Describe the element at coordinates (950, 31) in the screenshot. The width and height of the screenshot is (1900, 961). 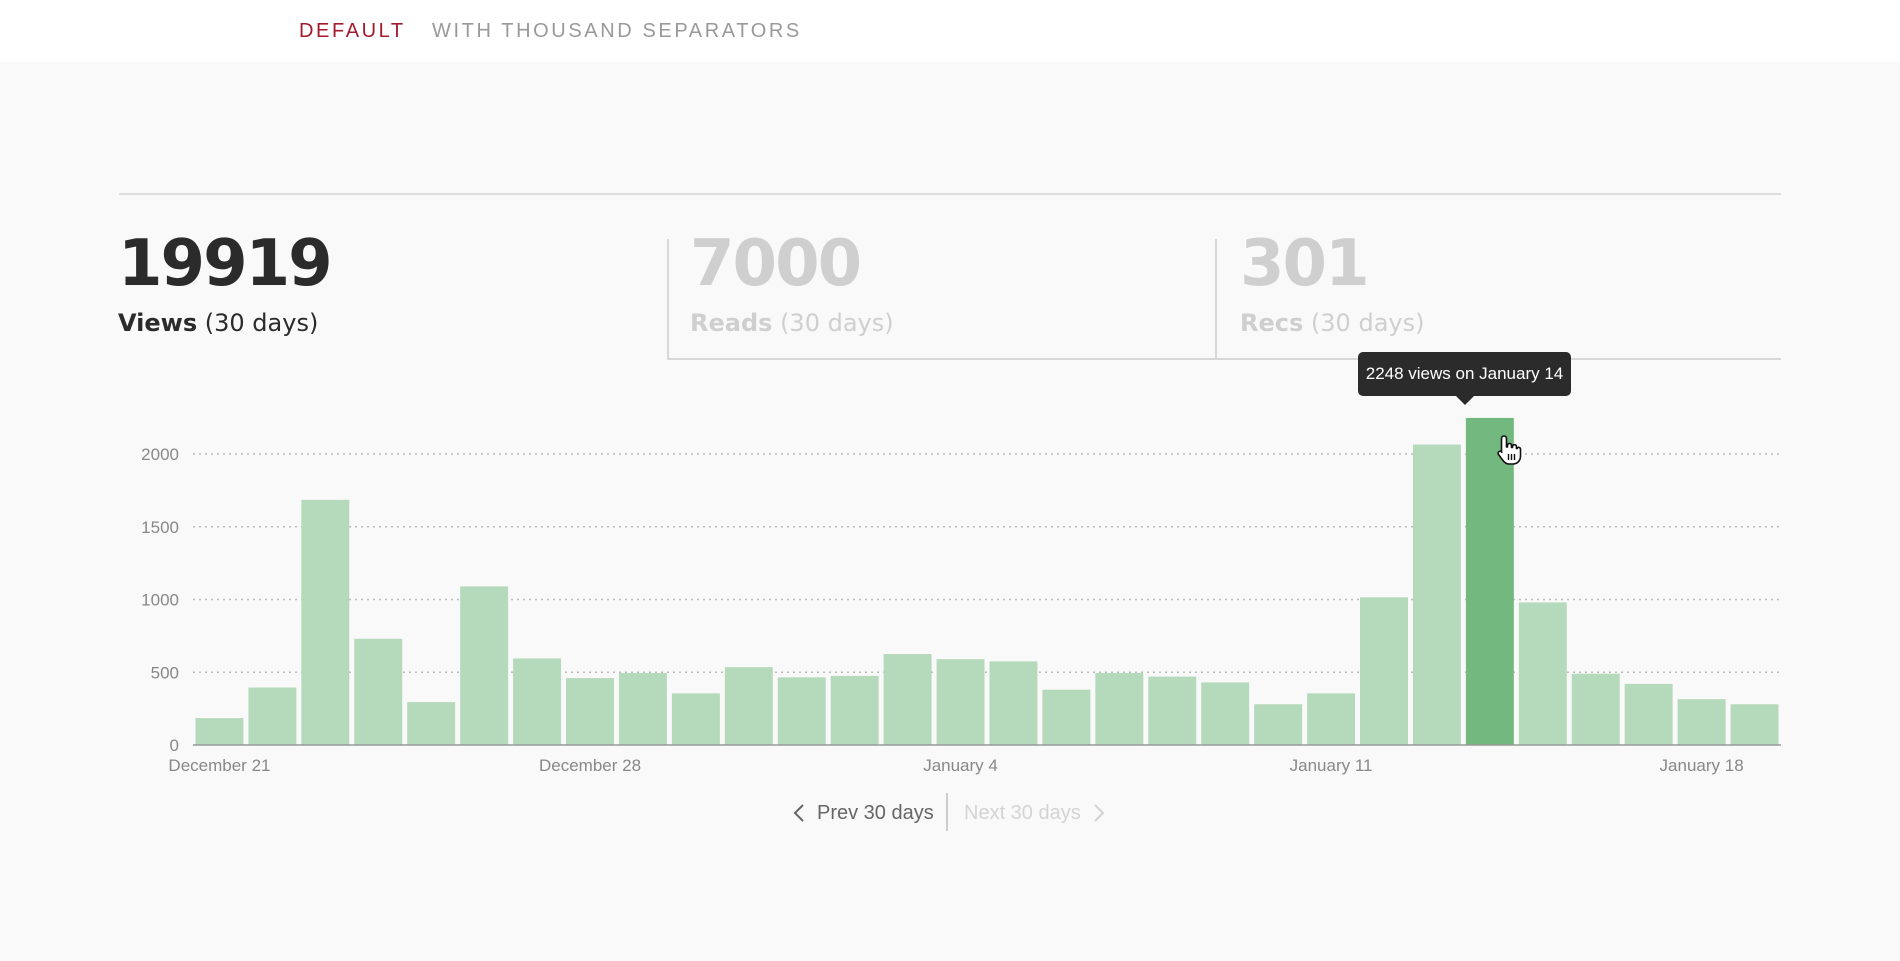
I see `top-tab-bar: DEFAULT WITH THOUSAND SEPARATORS` at that location.